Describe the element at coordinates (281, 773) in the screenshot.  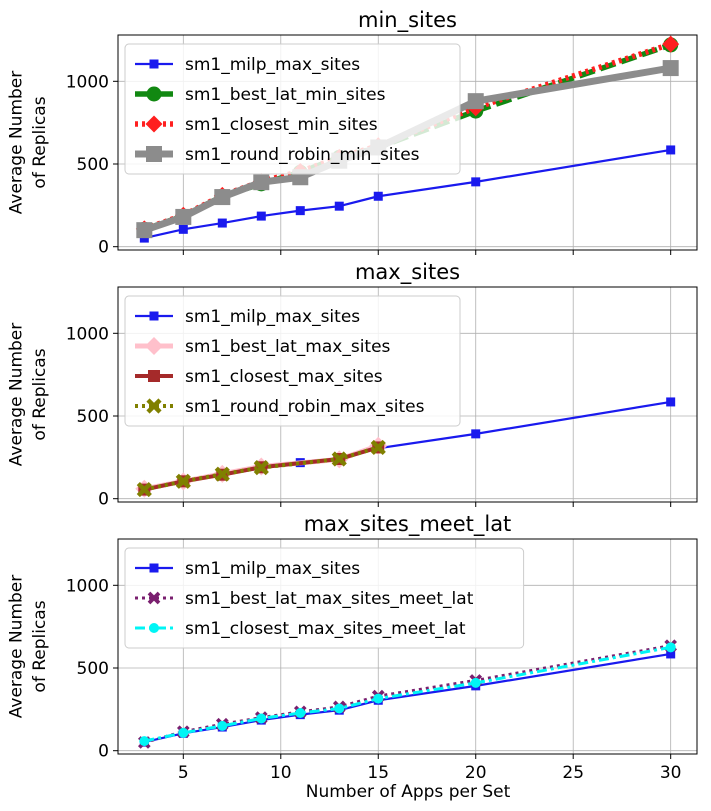
I see `x-tick-label: 10` at that location.